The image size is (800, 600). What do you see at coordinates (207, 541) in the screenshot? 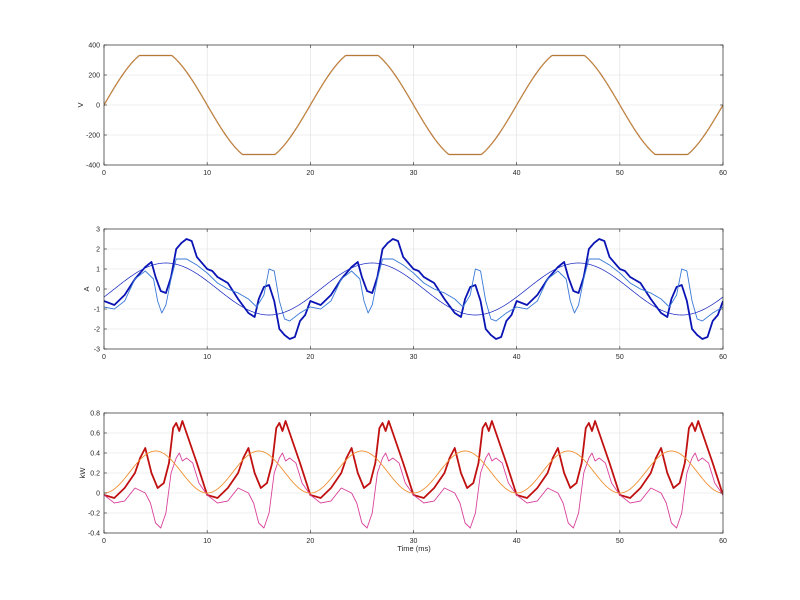
I see `power-x-tick-label: 10` at bounding box center [207, 541].